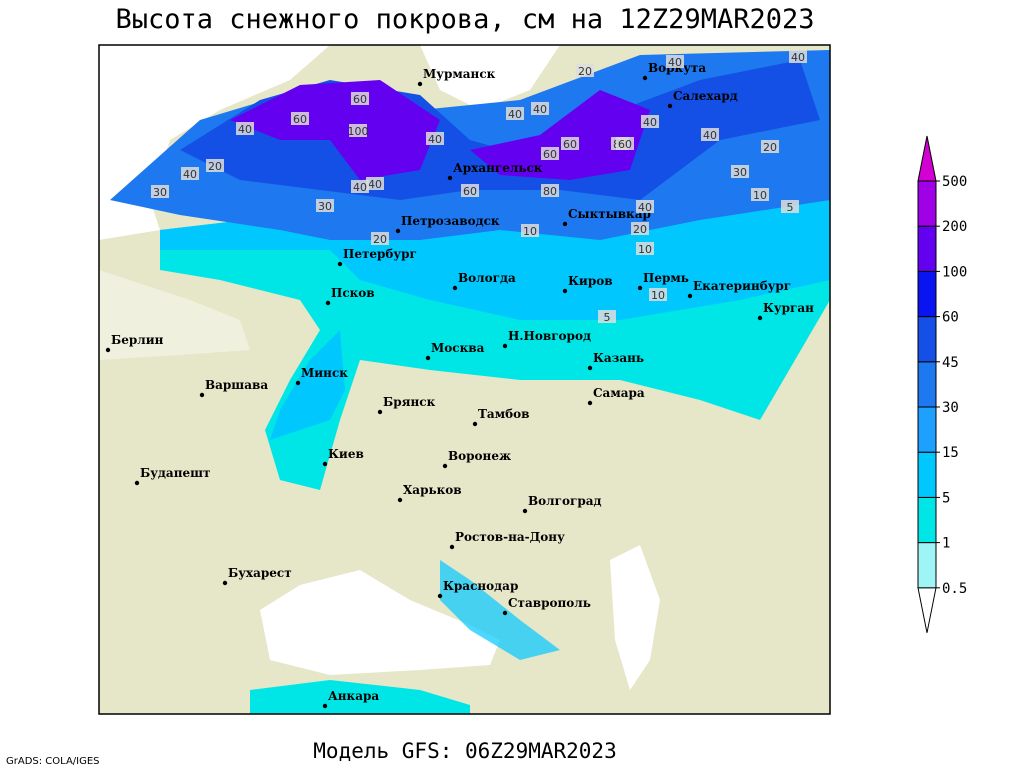  What do you see at coordinates (353, 293) in the screenshot?
I see `city-label: Псков` at bounding box center [353, 293].